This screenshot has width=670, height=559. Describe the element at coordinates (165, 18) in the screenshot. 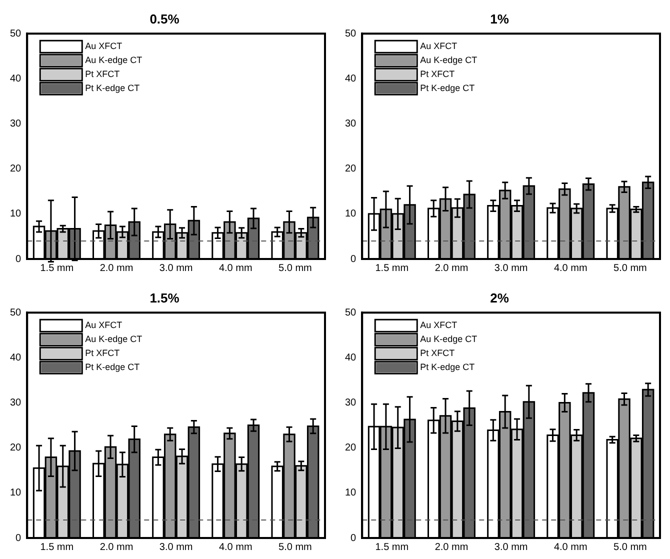

I see `chart-title: 0.5%` at that location.